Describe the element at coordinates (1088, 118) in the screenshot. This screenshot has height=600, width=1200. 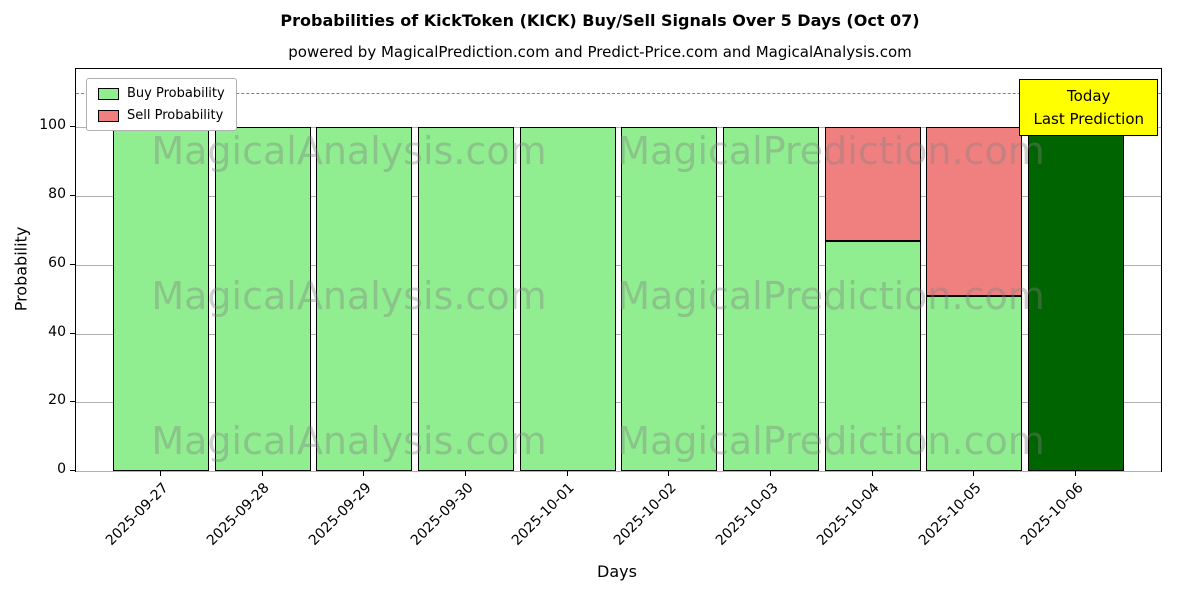
I see `annotation-line-last-prediction: Last Prediction` at that location.